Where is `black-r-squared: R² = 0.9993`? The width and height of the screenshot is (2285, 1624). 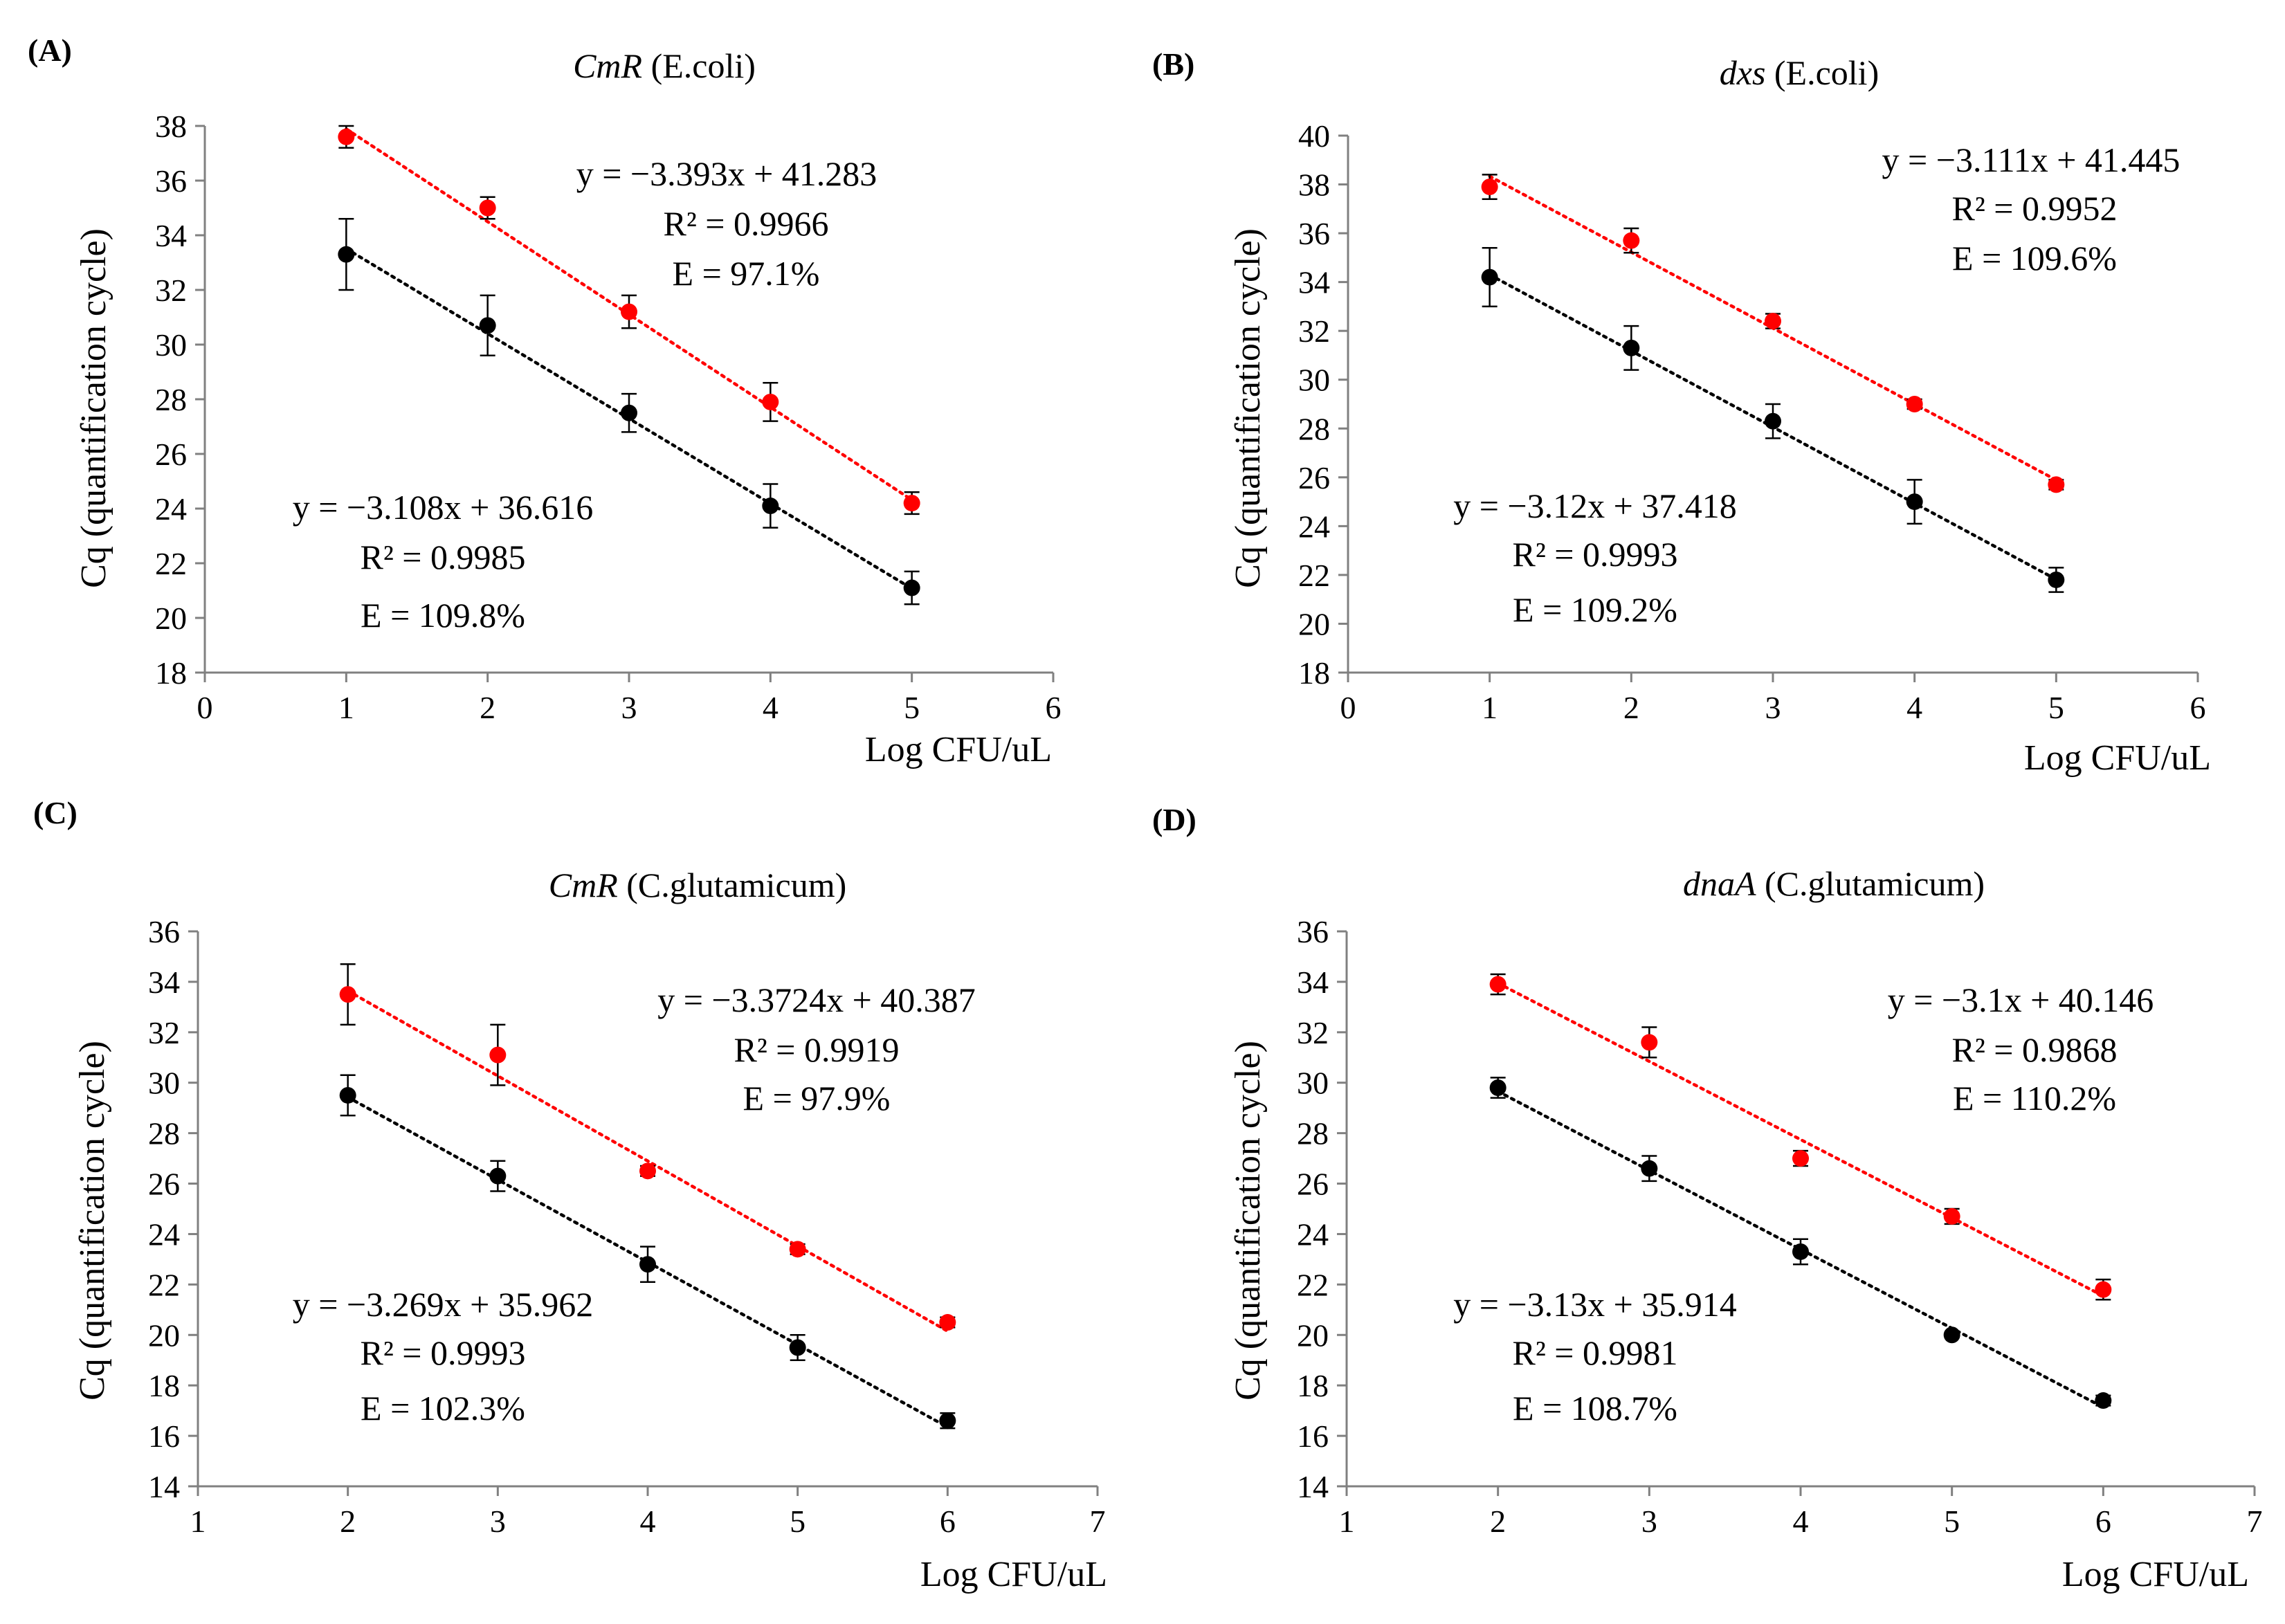 black-r-squared: R² = 0.9993 is located at coordinates (443, 1352).